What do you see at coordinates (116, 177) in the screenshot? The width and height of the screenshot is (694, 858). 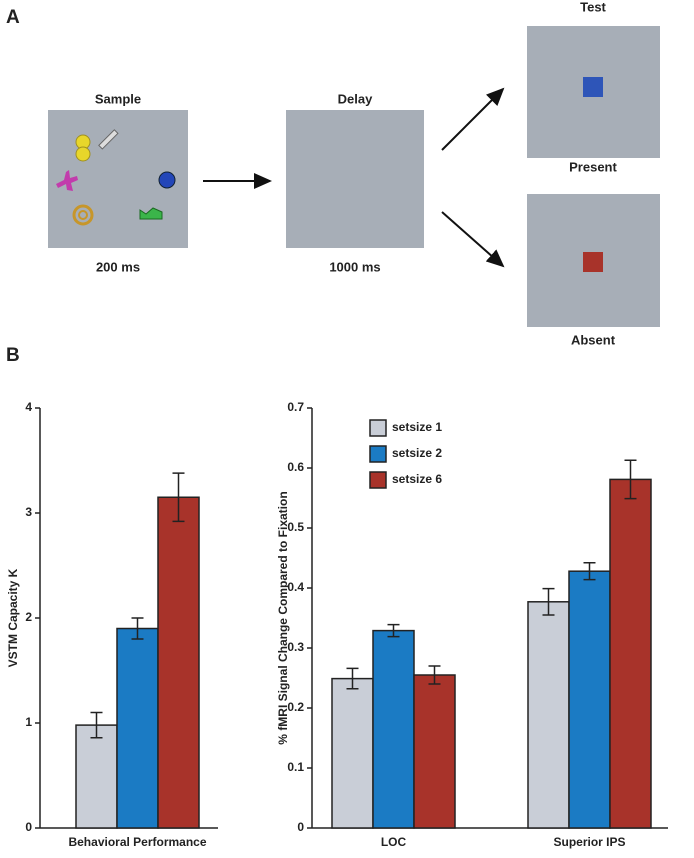 I see `sample-shapes` at bounding box center [116, 177].